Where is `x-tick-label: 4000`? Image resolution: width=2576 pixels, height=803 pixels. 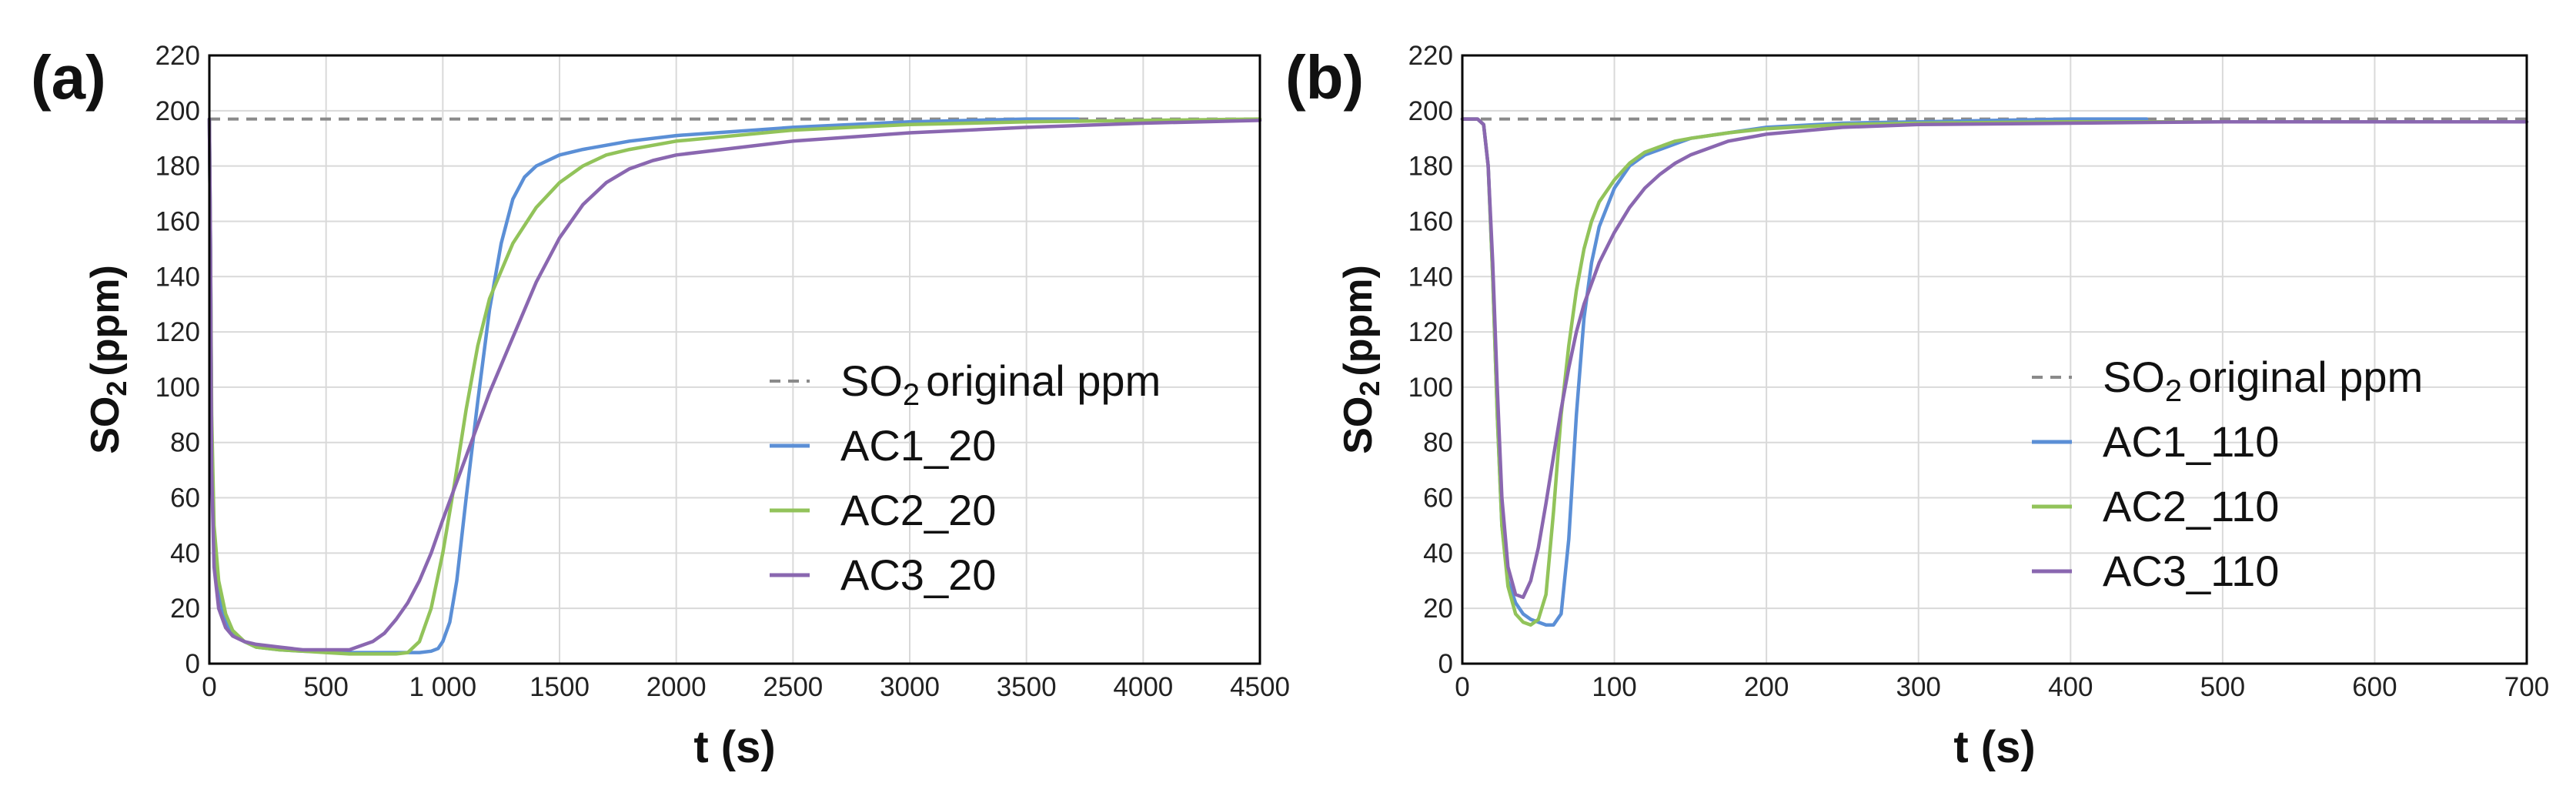
x-tick-label: 4000 is located at coordinates (1143, 687).